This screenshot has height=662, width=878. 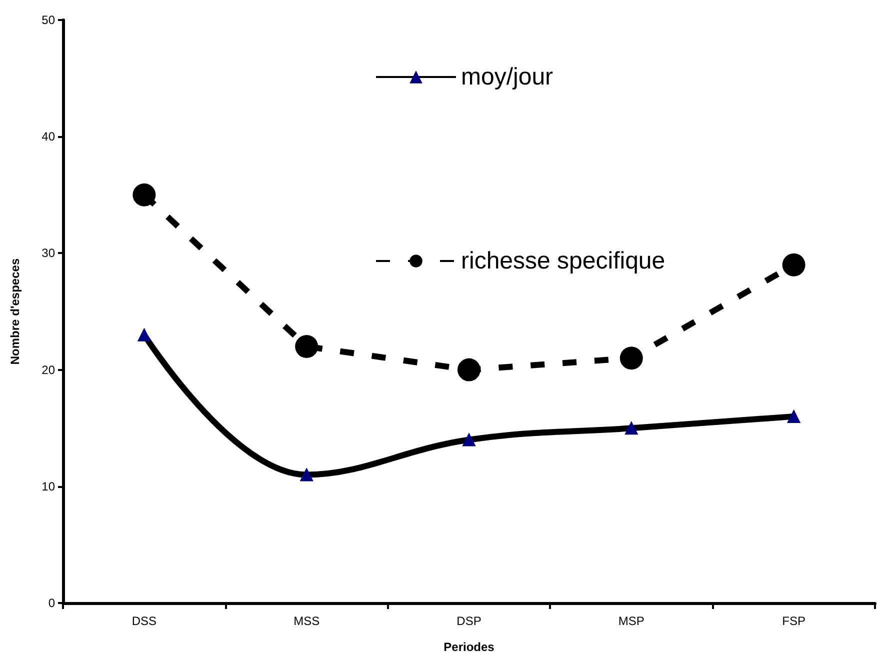 What do you see at coordinates (307, 621) in the screenshot?
I see `x-tick-label: MSS` at bounding box center [307, 621].